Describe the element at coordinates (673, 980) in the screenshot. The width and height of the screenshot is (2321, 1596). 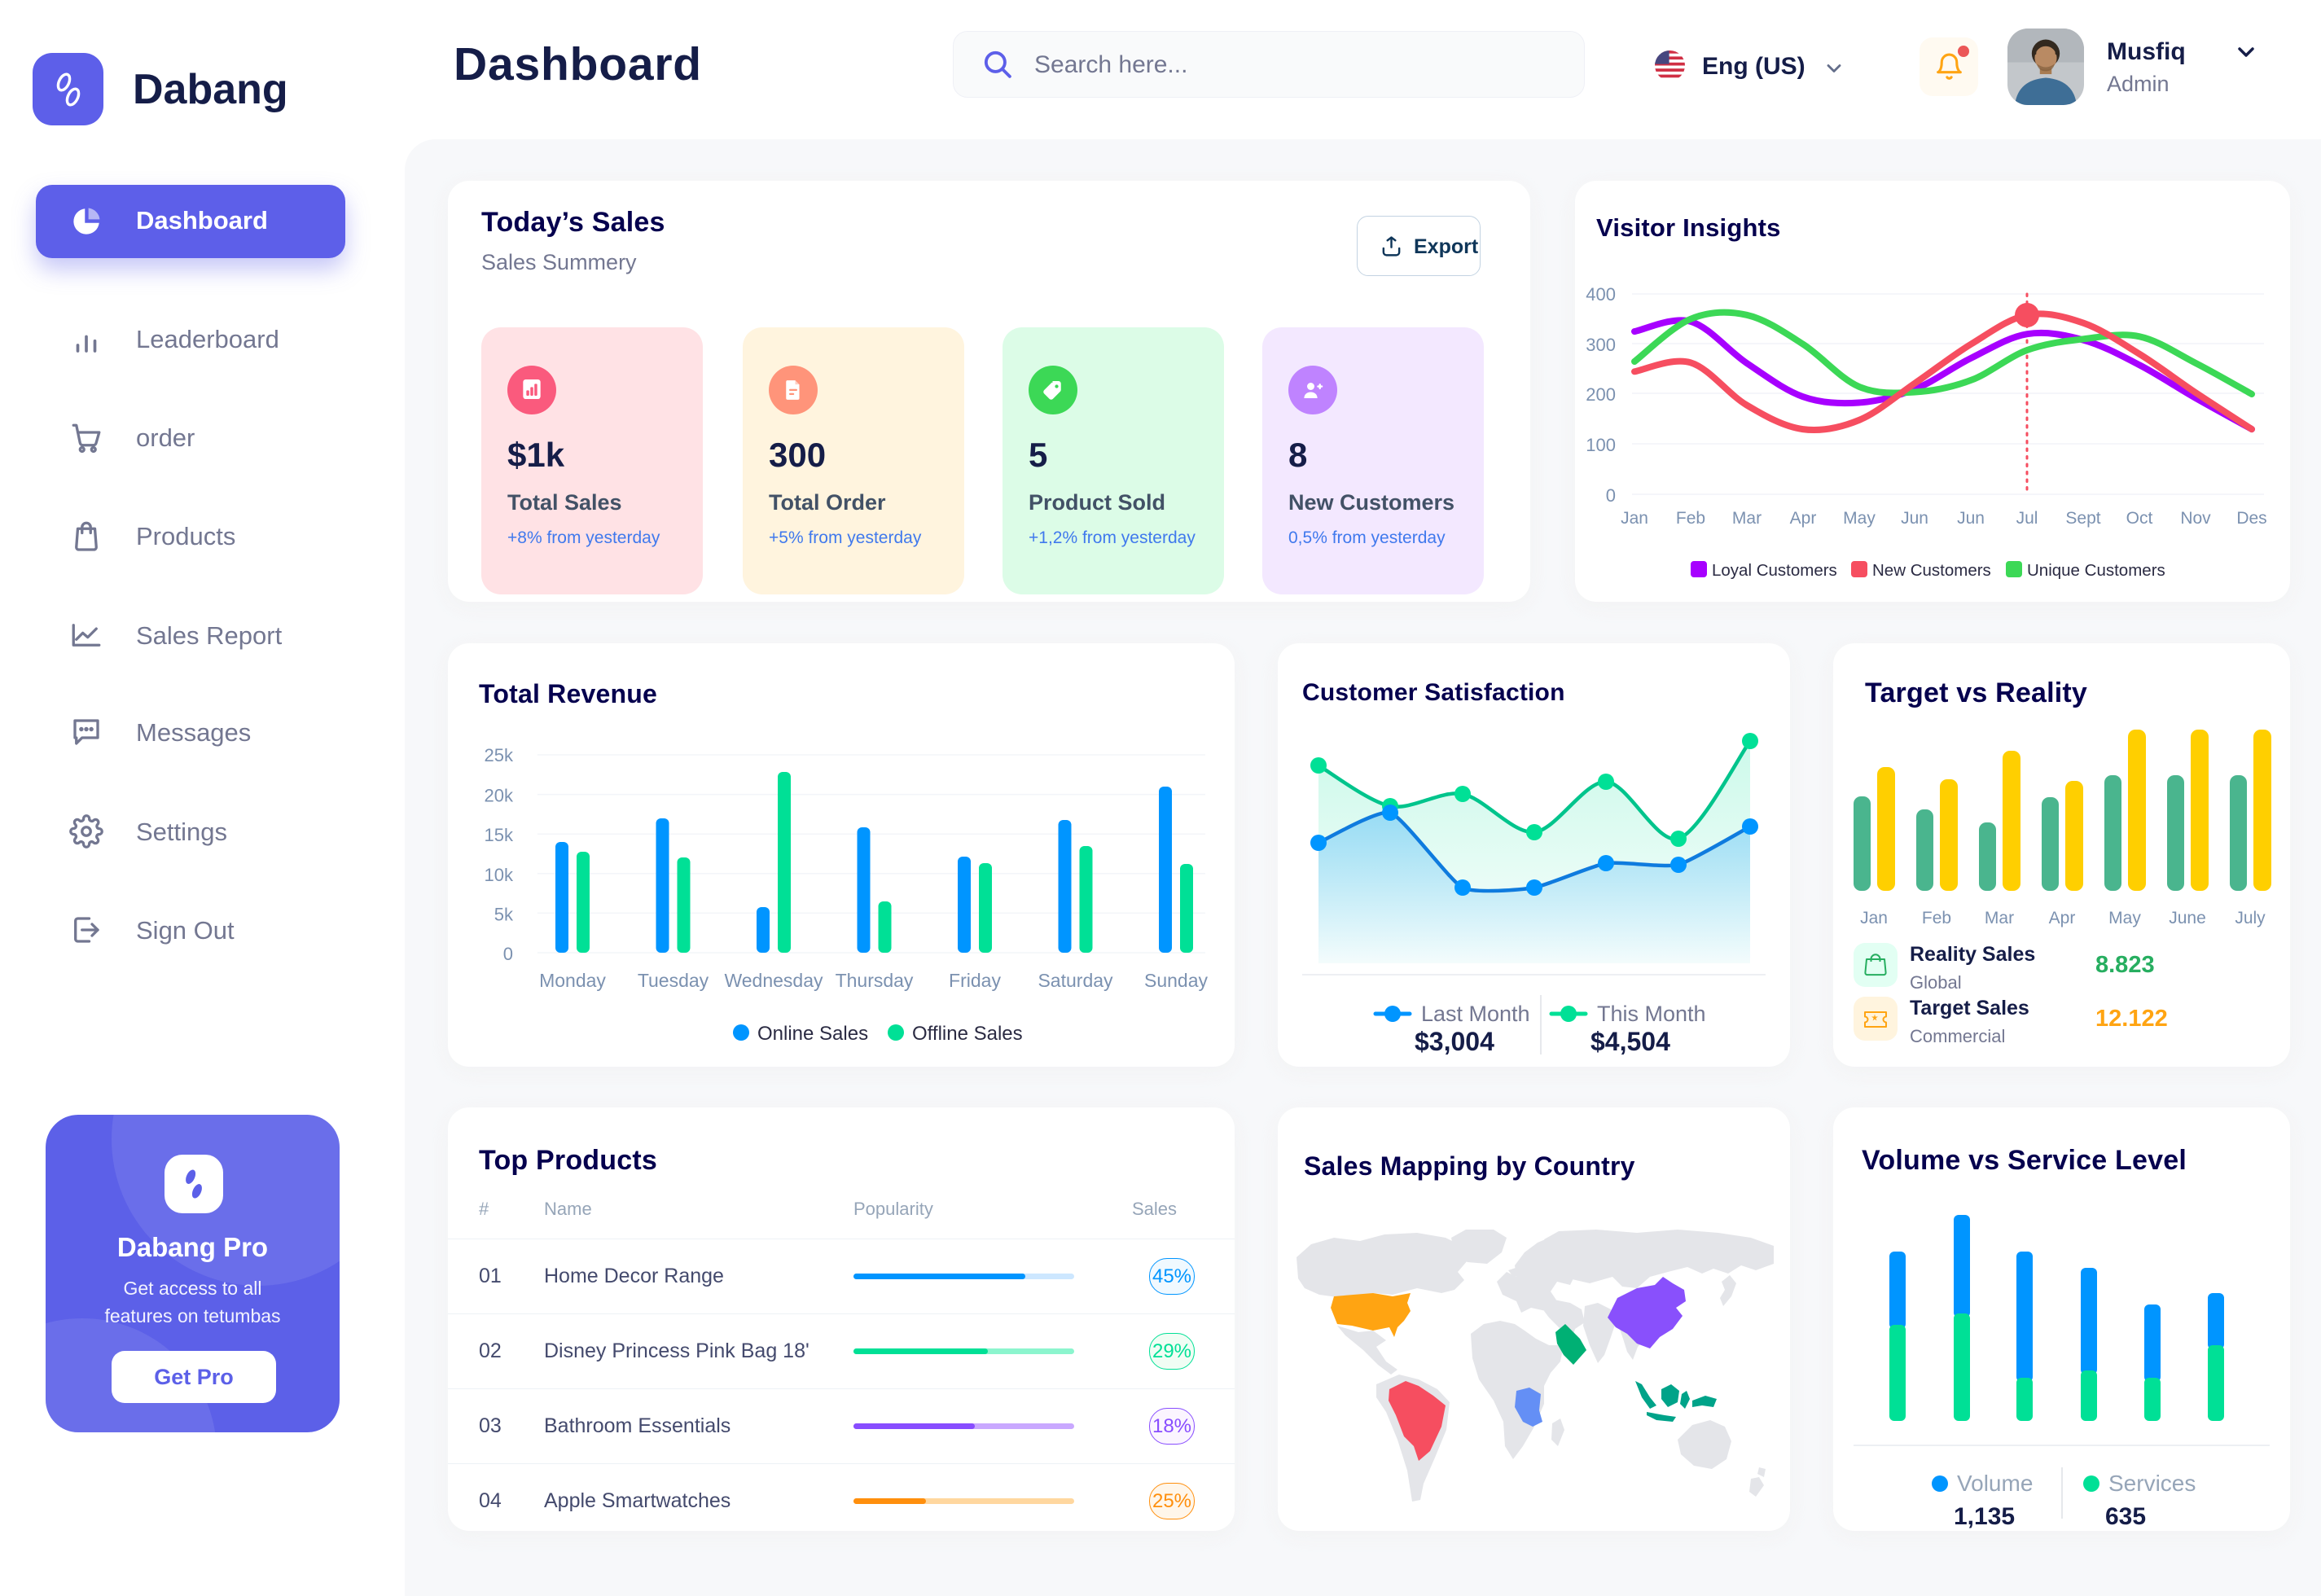
I see `svg-text: Tuesday` at that location.